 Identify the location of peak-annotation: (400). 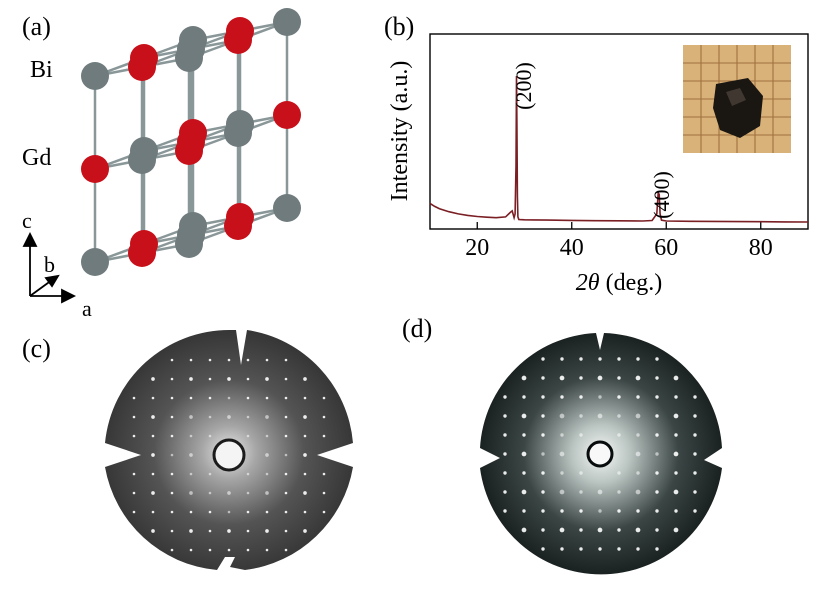
(661, 195).